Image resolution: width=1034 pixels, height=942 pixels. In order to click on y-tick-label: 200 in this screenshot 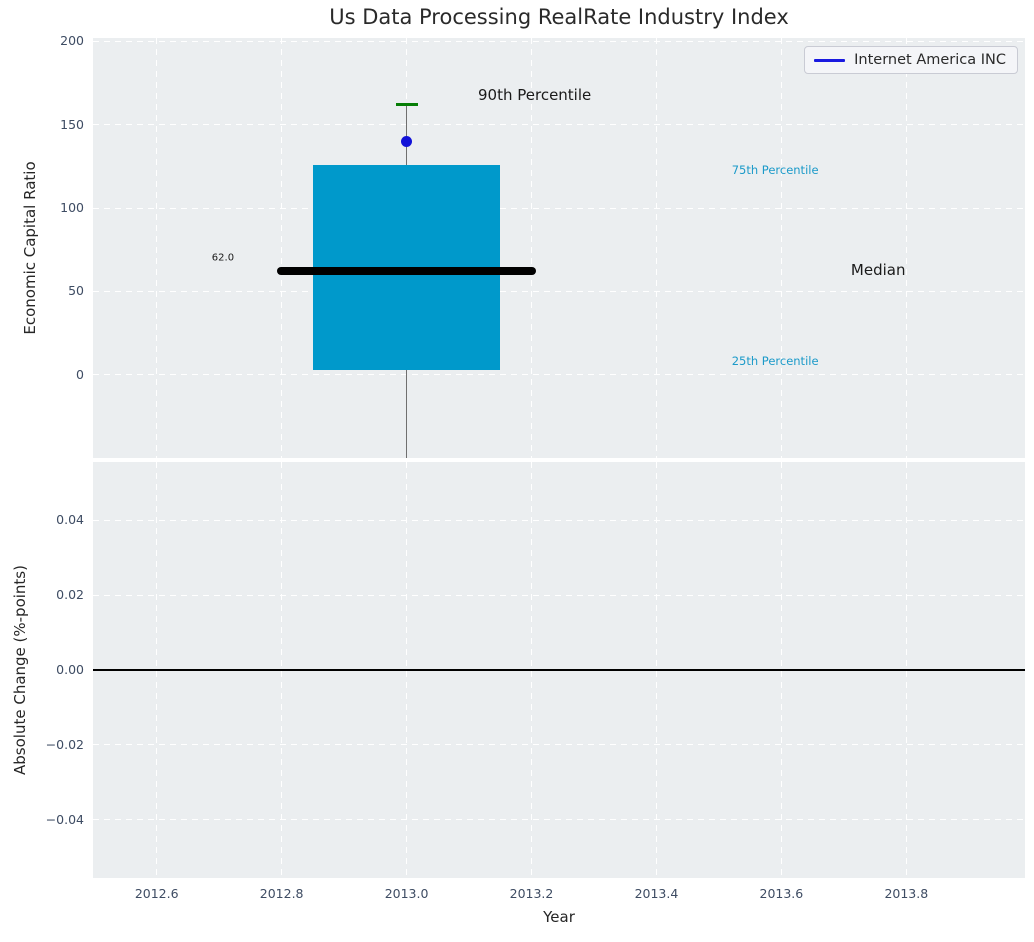, I will do `click(72, 41)`.